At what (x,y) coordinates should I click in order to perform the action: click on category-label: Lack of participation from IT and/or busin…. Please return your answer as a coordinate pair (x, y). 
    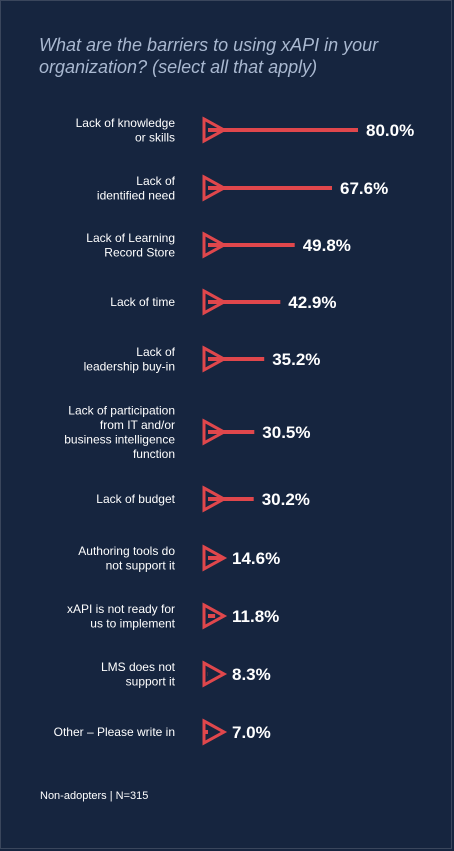
    Looking at the image, I should click on (119, 432).